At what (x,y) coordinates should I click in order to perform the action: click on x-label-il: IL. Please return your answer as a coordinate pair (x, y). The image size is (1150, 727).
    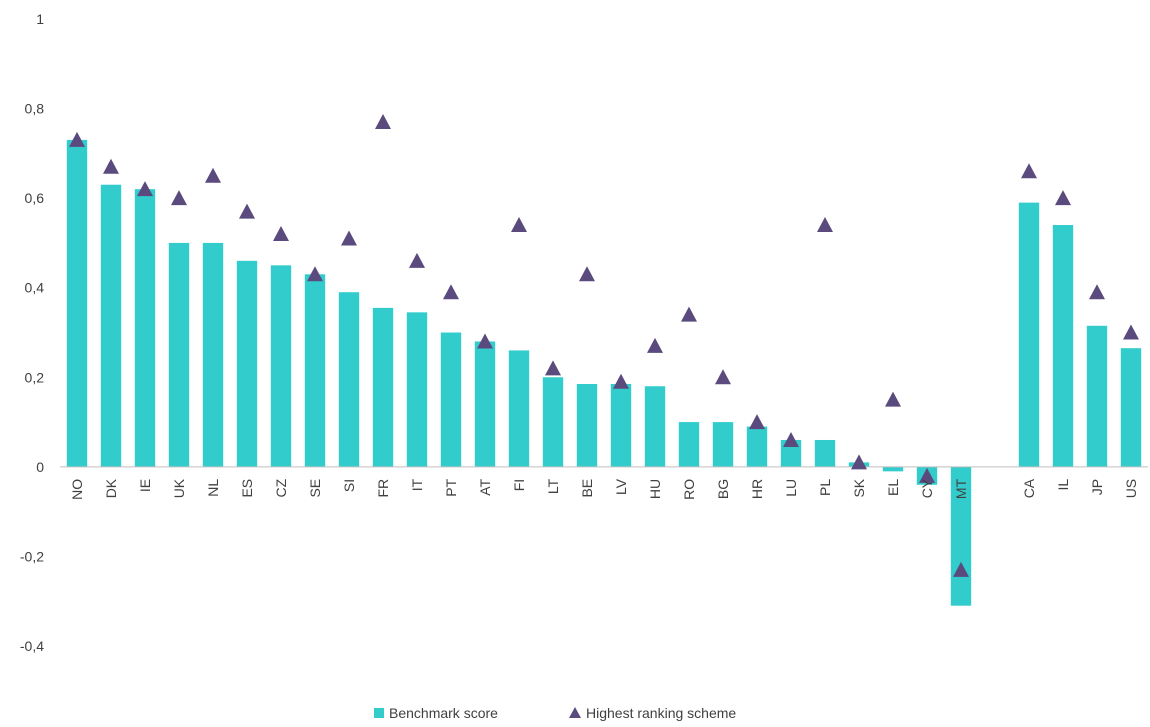
    Looking at the image, I should click on (1063, 485).